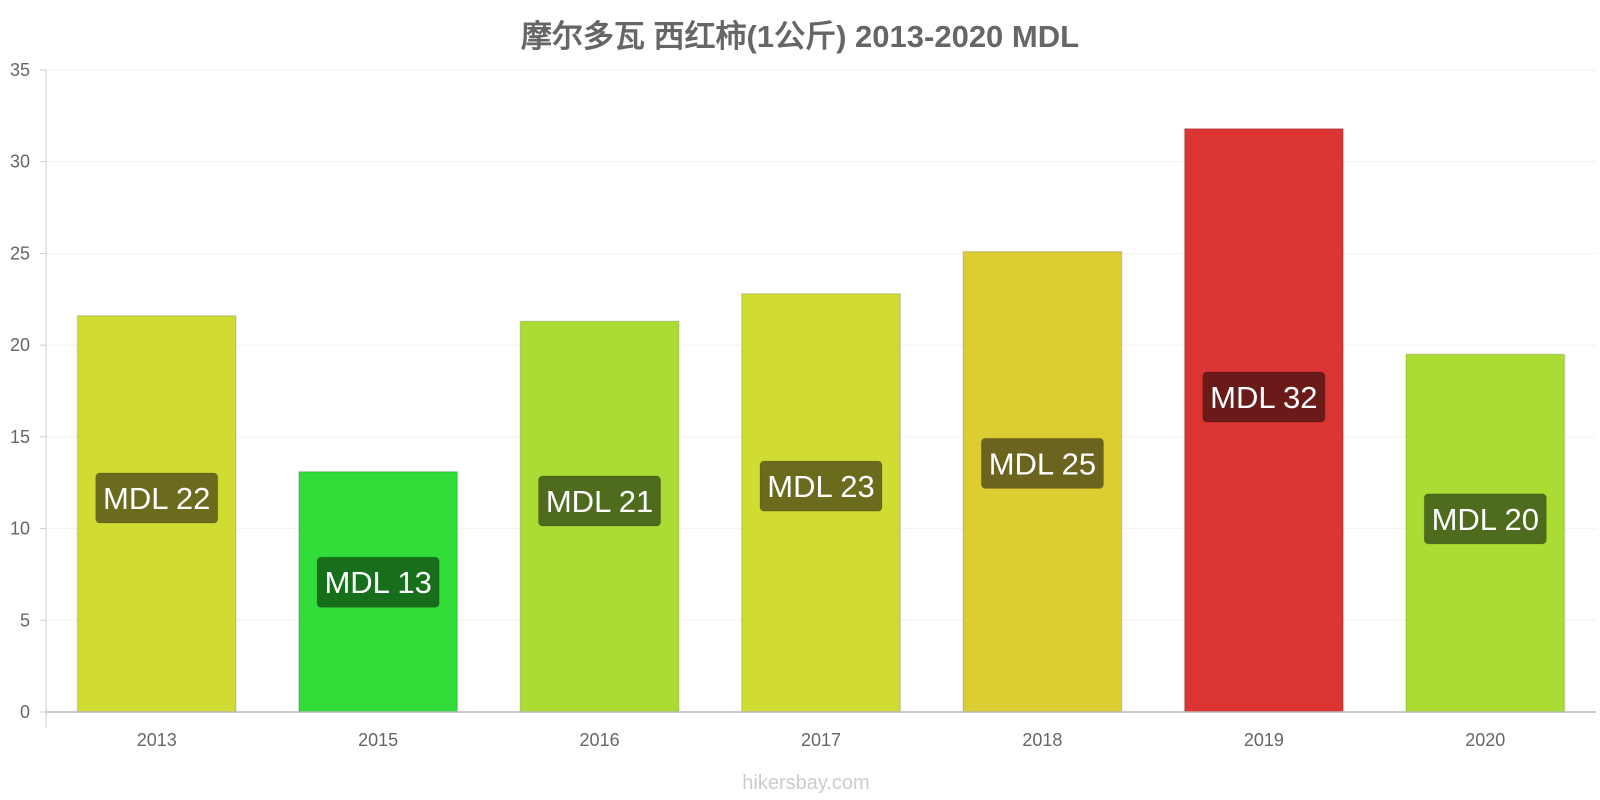  What do you see at coordinates (157, 740) in the screenshot?
I see `x-tick-label: 2013` at bounding box center [157, 740].